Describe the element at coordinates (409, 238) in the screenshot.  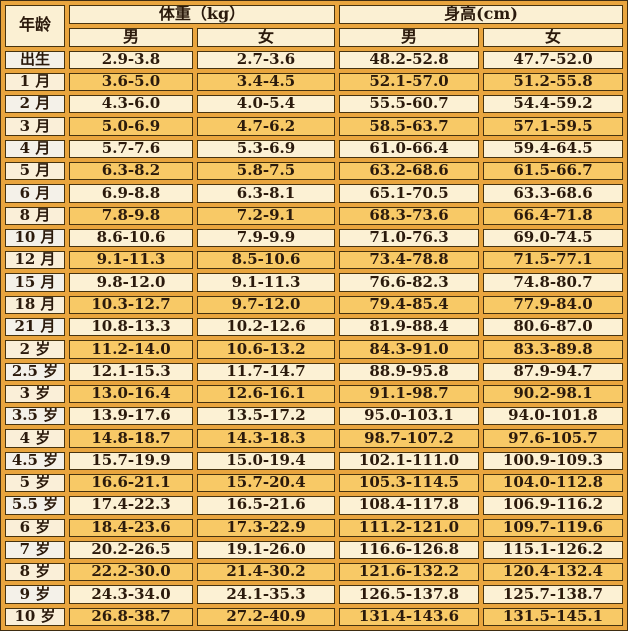
I see `height-male-cell: 71.0-76.3` at that location.